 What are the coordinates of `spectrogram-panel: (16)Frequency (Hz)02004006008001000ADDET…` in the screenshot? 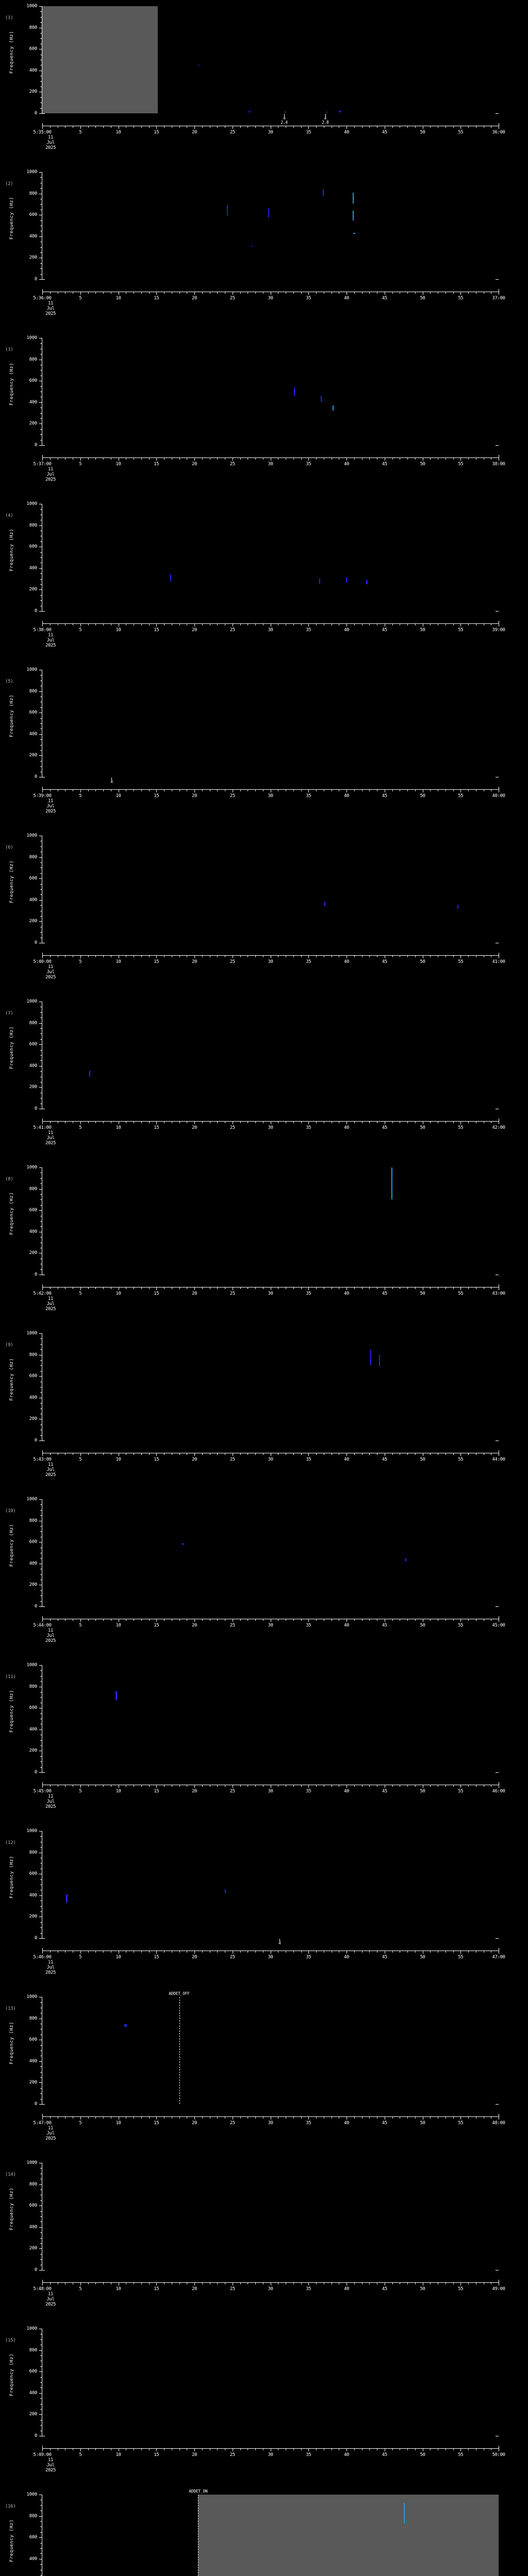 It's located at (264, 2532).